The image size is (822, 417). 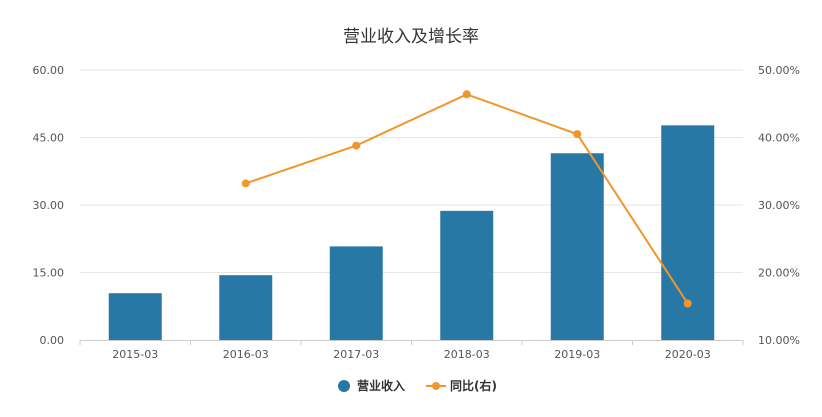 I want to click on right-tick-label: 30.00%, so click(x=779, y=205).